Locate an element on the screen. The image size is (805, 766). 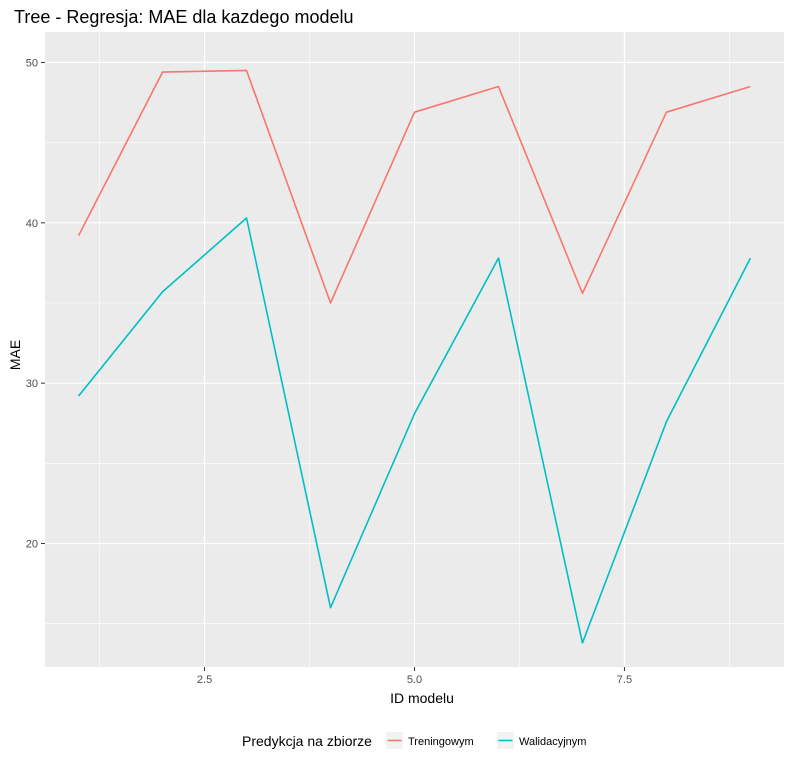
y-axis: 20 30 40 50 is located at coordinates (35, 304).